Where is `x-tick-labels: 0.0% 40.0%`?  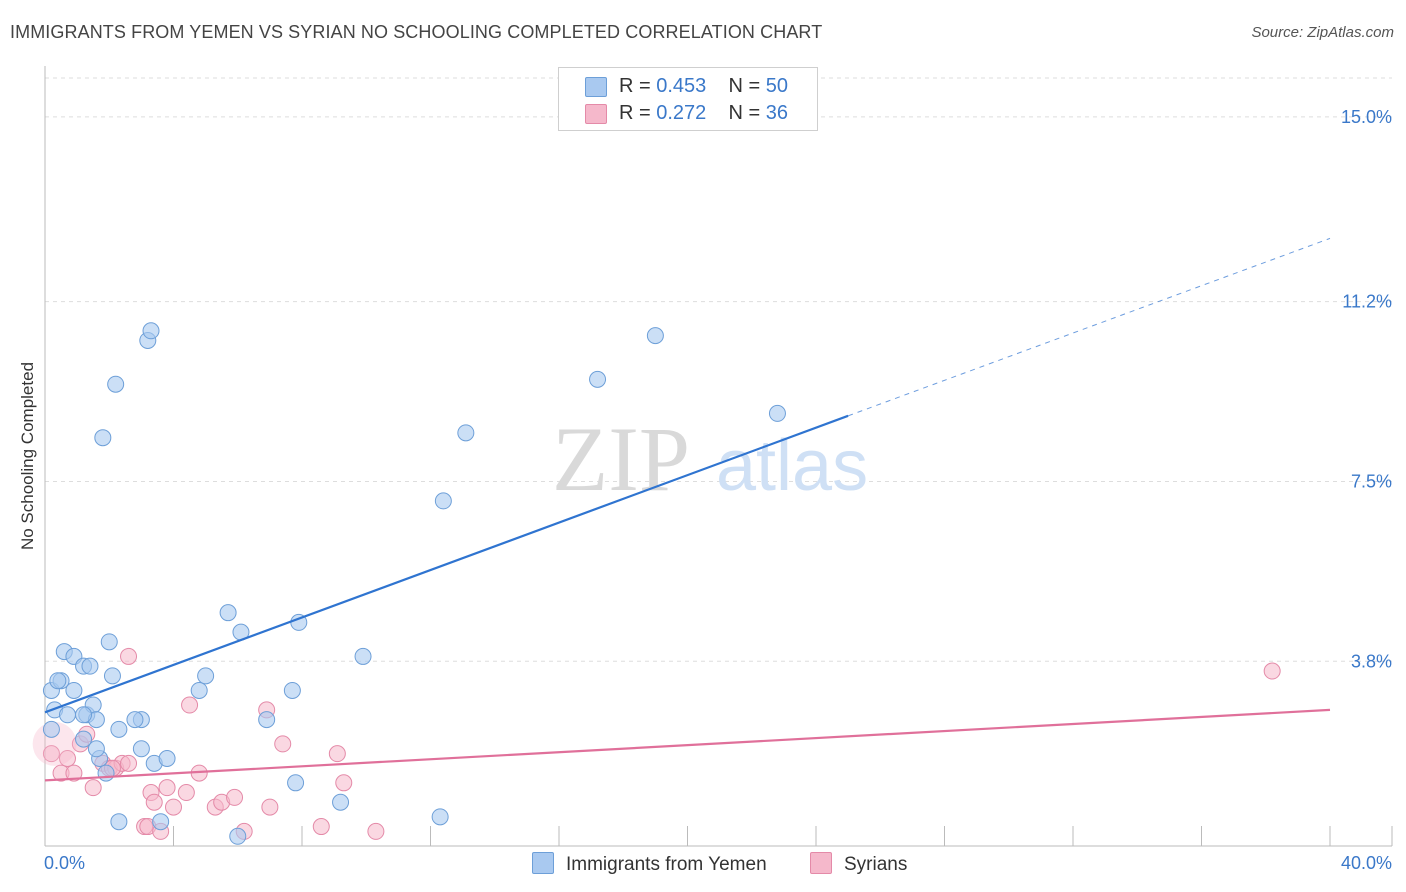
x-tick-labels: 0.0% 40.0% is located at coordinates (718, 863).